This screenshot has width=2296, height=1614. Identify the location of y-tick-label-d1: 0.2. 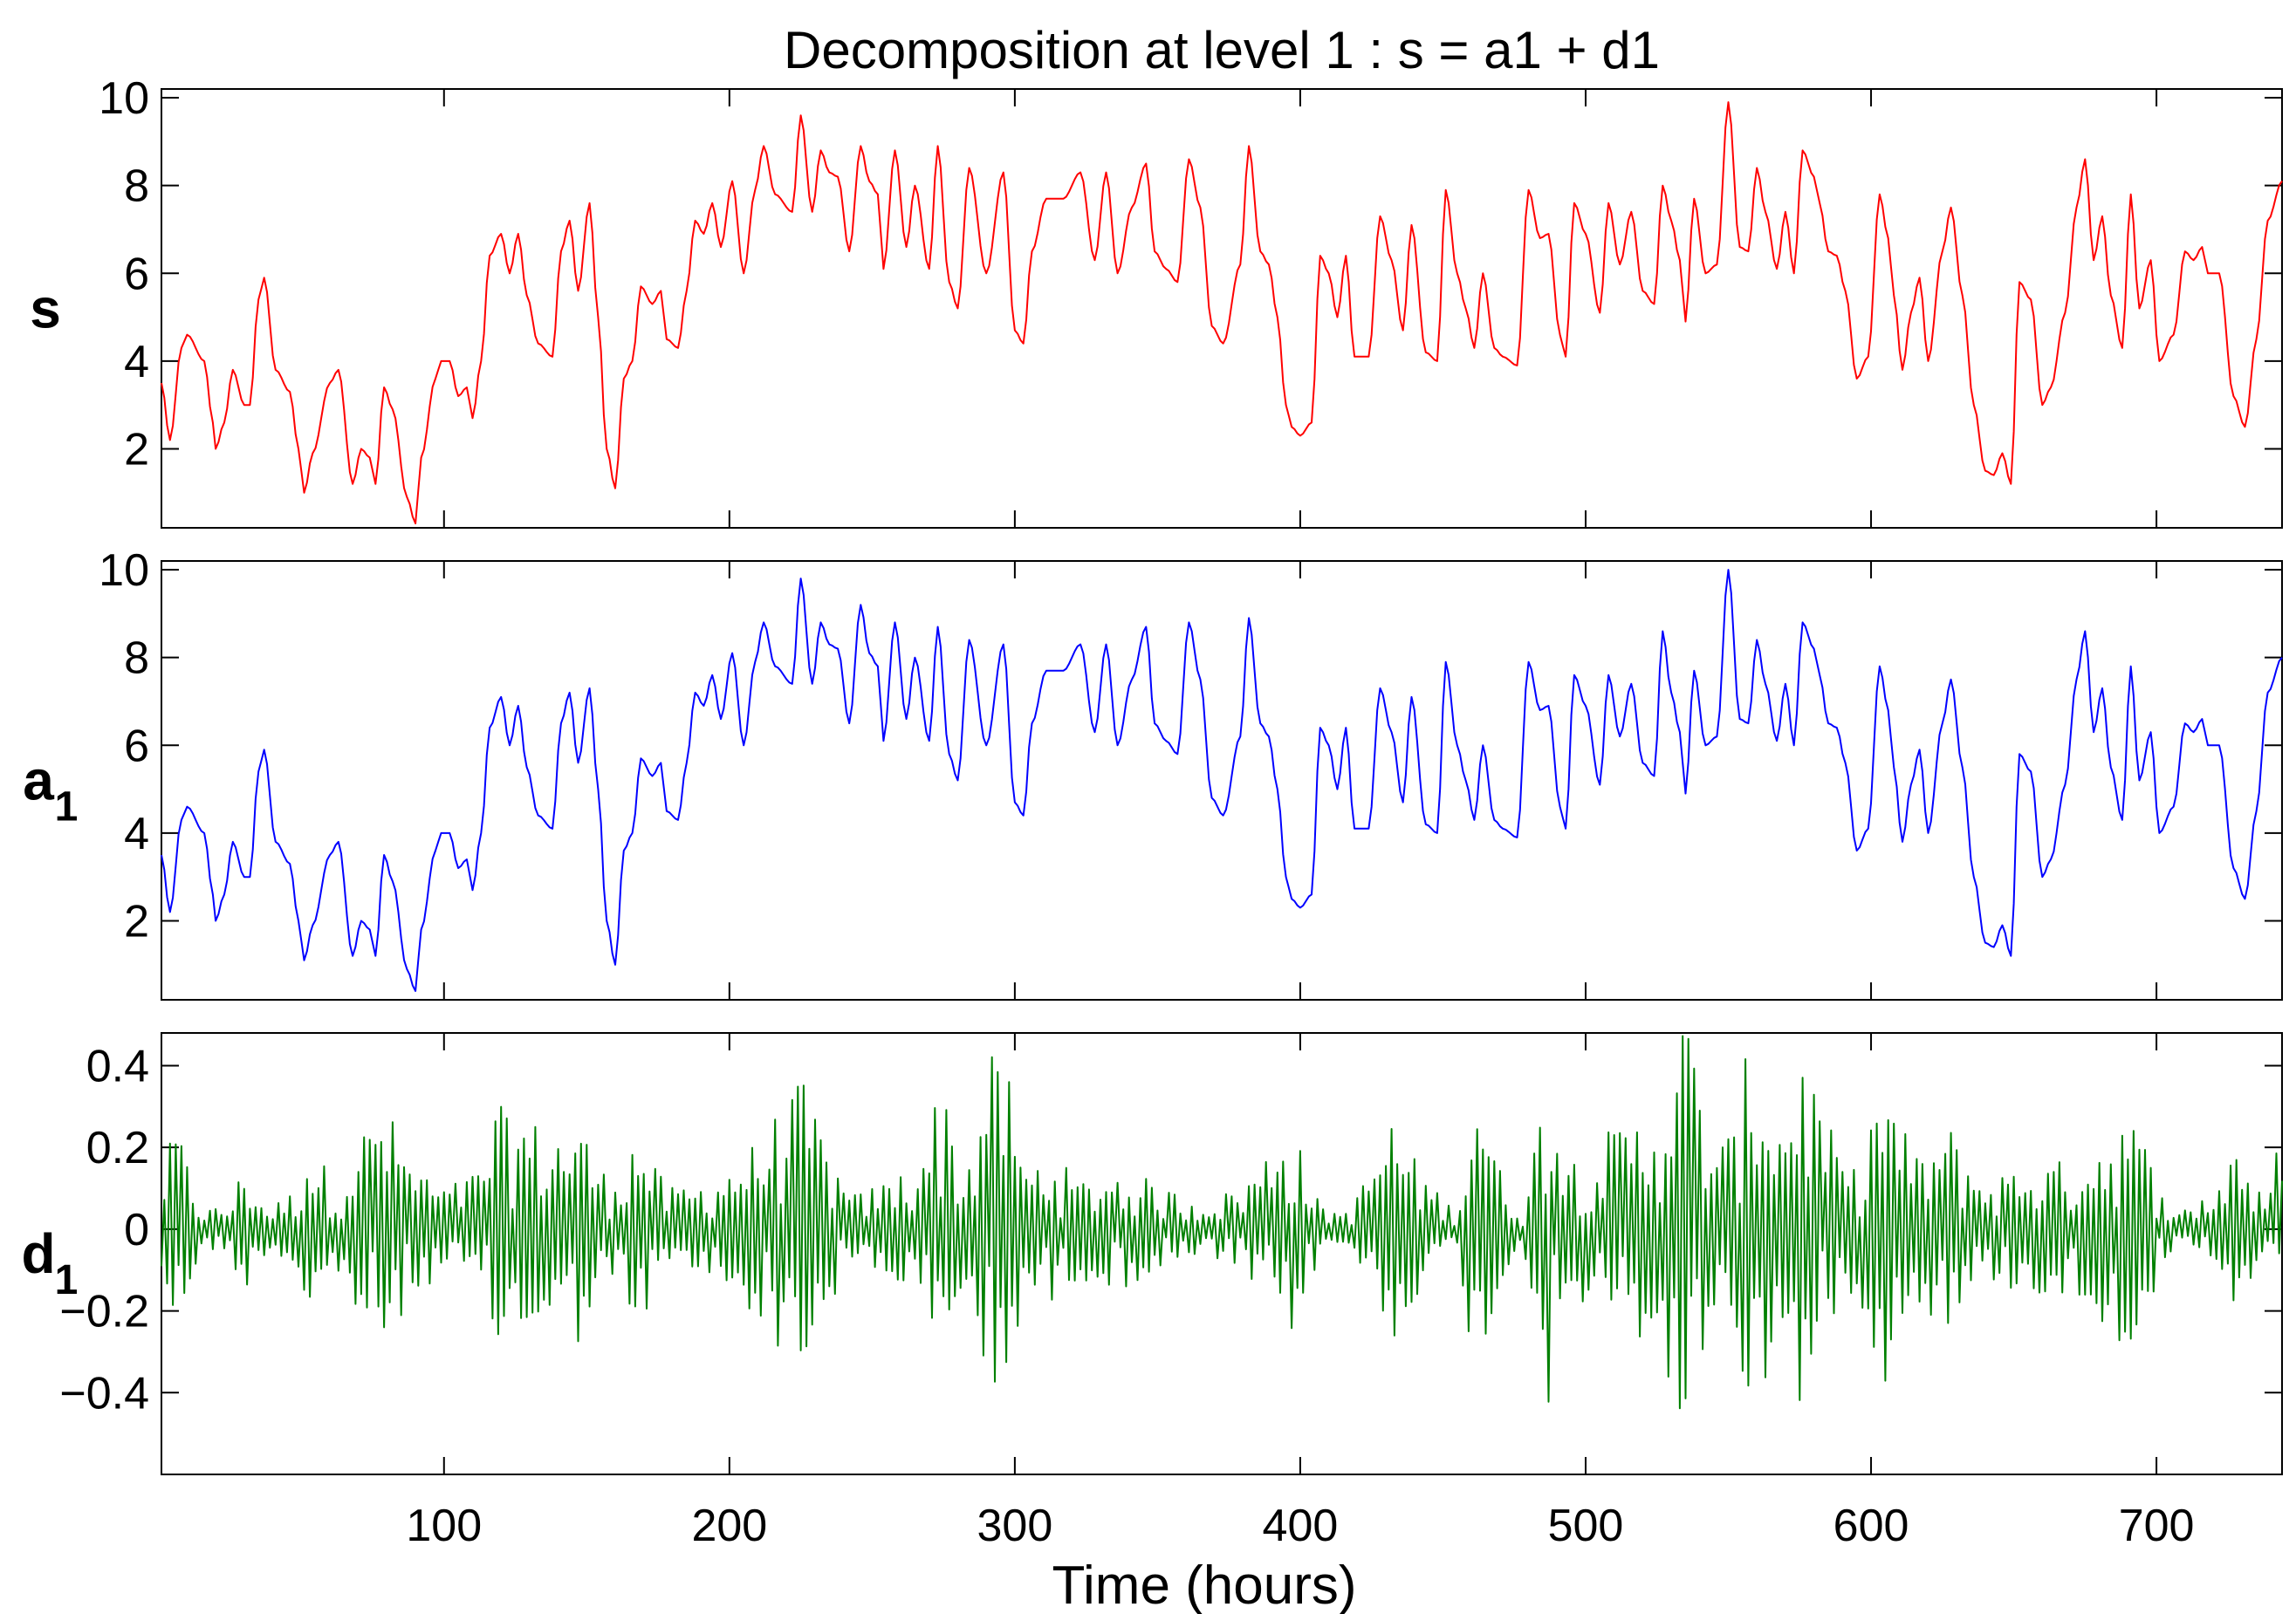
(118, 1148).